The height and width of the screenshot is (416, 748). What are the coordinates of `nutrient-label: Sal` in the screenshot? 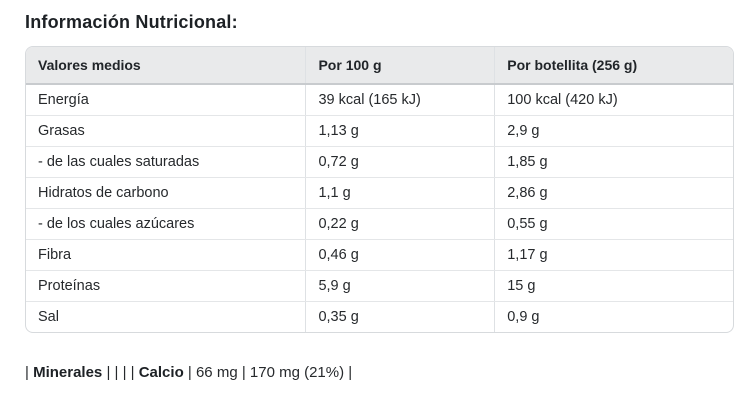 It's located at (48, 317).